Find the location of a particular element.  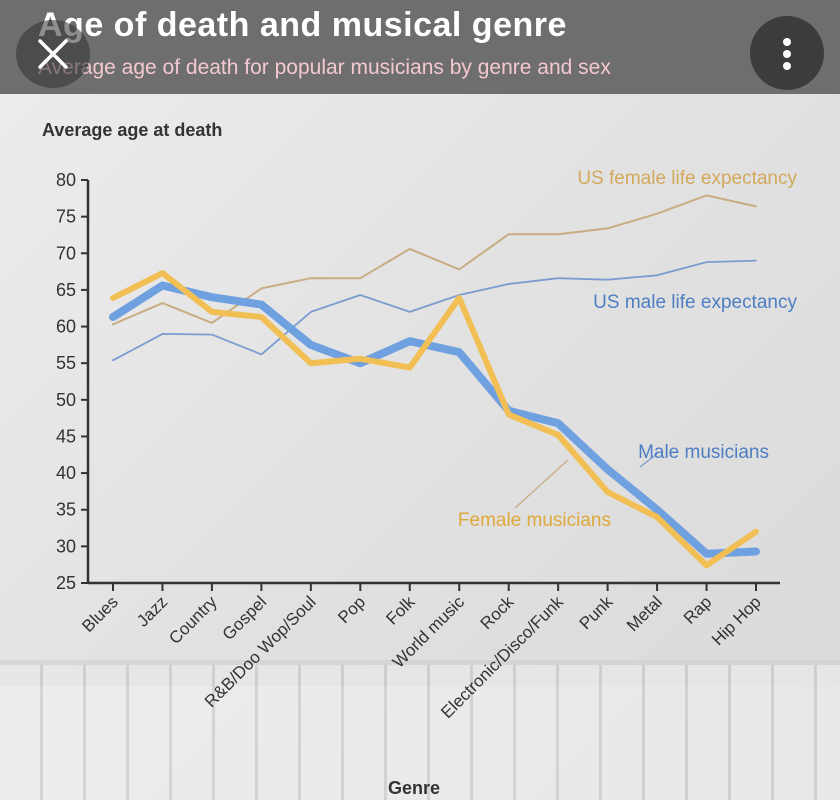

y-tick-label: 80 is located at coordinates (66, 180).